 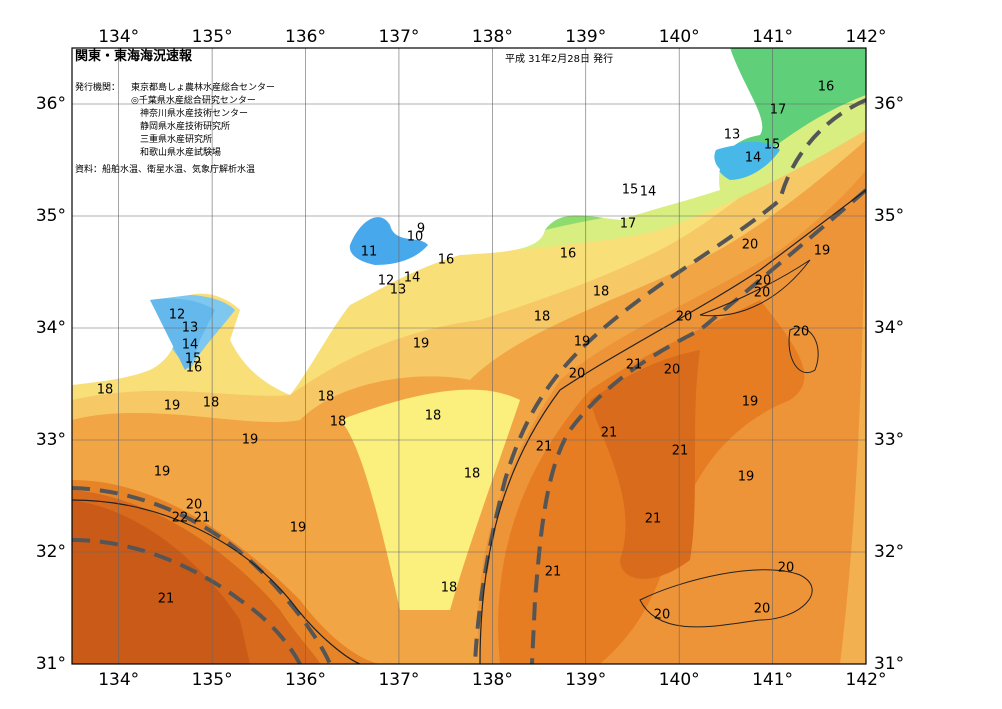 I want to click on issuer: 和歌山県水産試験場, so click(x=180, y=152).